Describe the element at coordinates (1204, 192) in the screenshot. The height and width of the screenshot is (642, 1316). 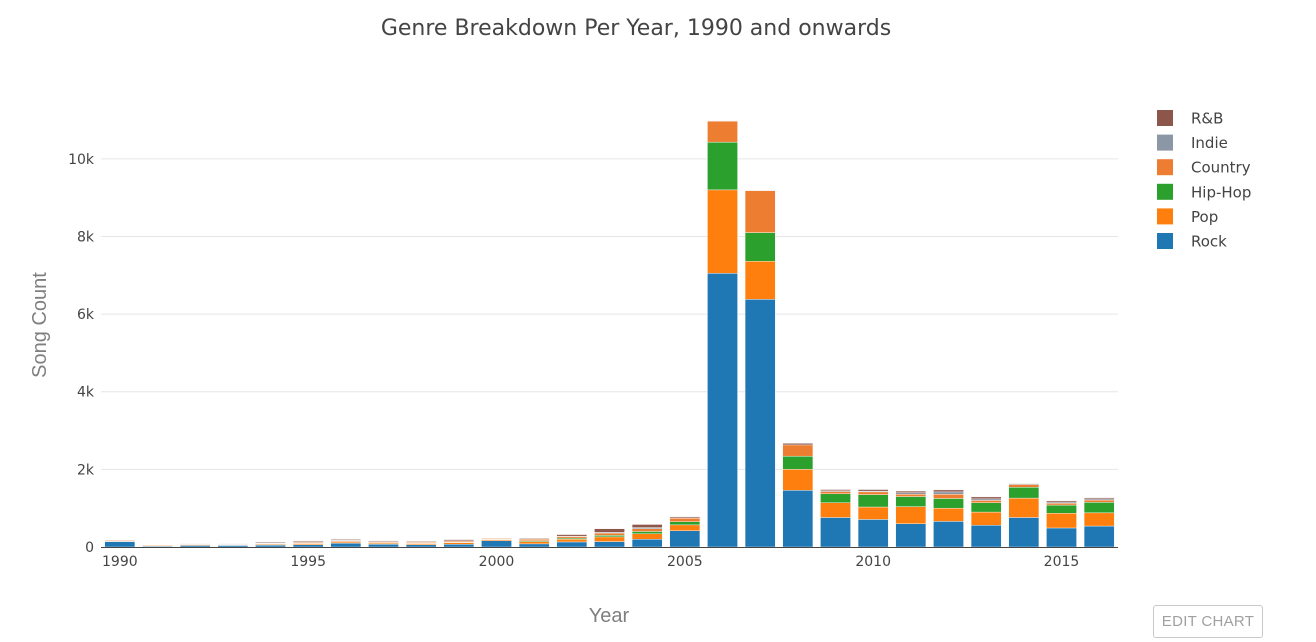
I see `legend-item: Hip-Hop` at that location.